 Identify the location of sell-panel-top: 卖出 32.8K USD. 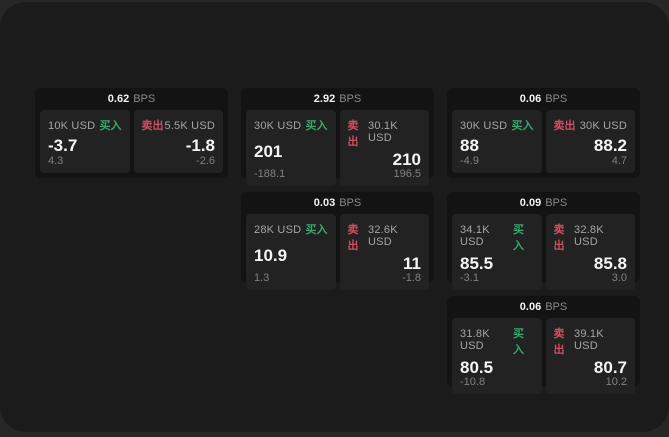
(591, 237).